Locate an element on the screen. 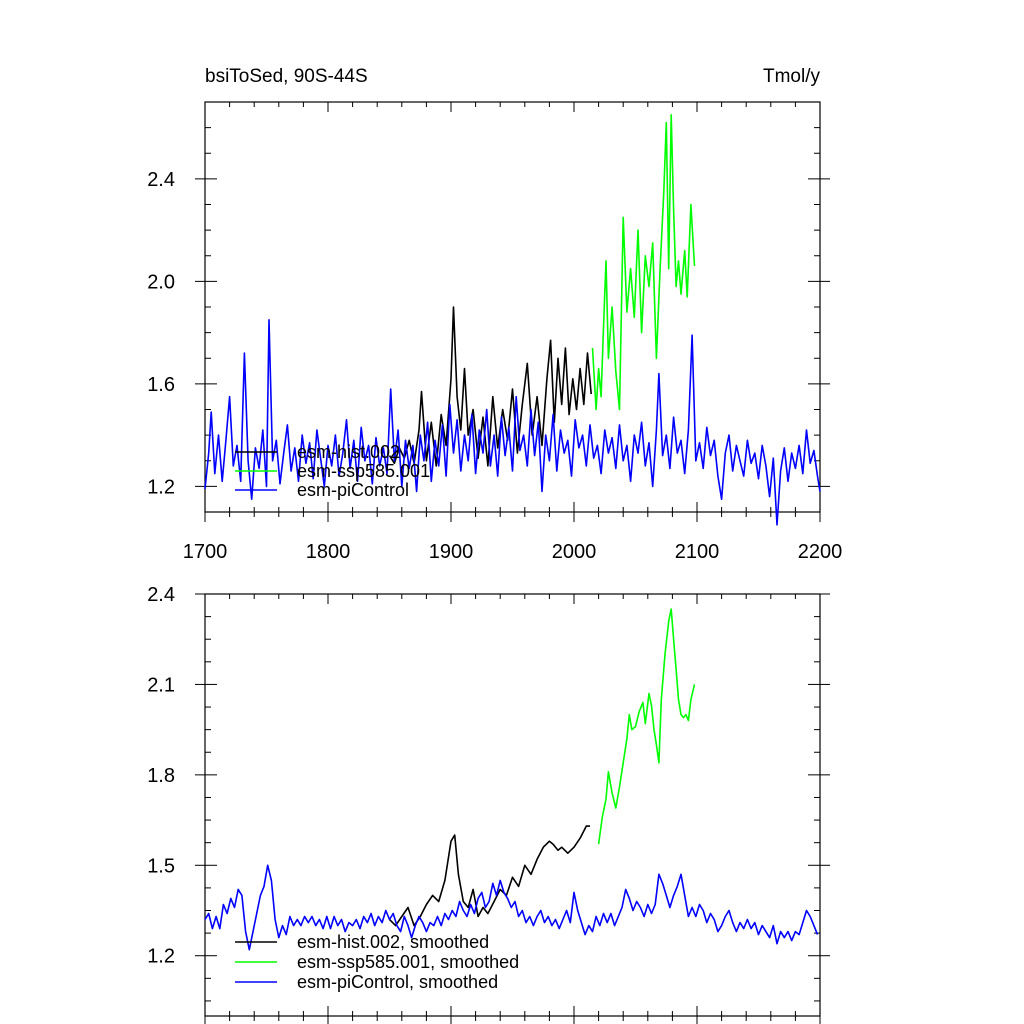 The width and height of the screenshot is (1024, 1024). y-tick-label: 1.8 is located at coordinates (161, 776).